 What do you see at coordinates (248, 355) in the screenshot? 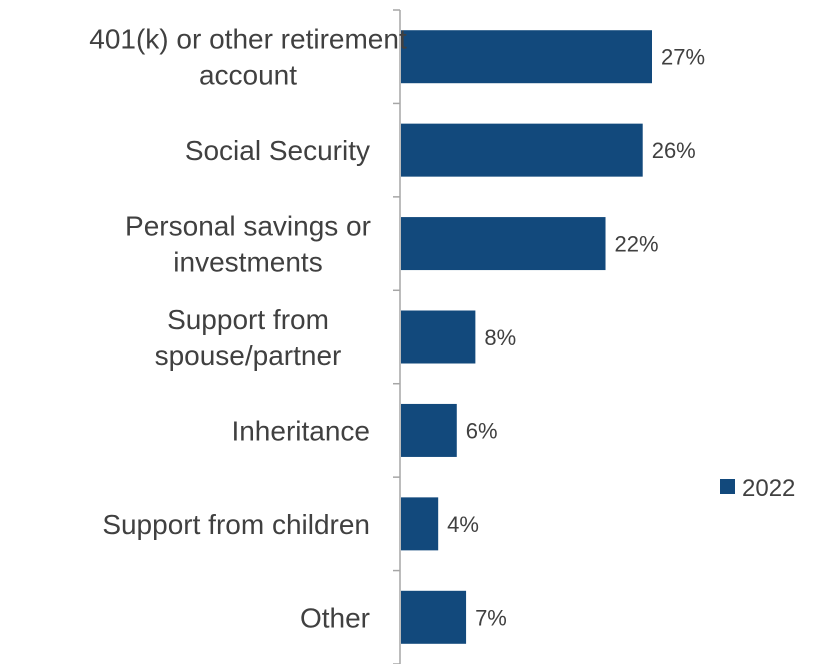
I see `category-label-line: spouse/partner` at bounding box center [248, 355].